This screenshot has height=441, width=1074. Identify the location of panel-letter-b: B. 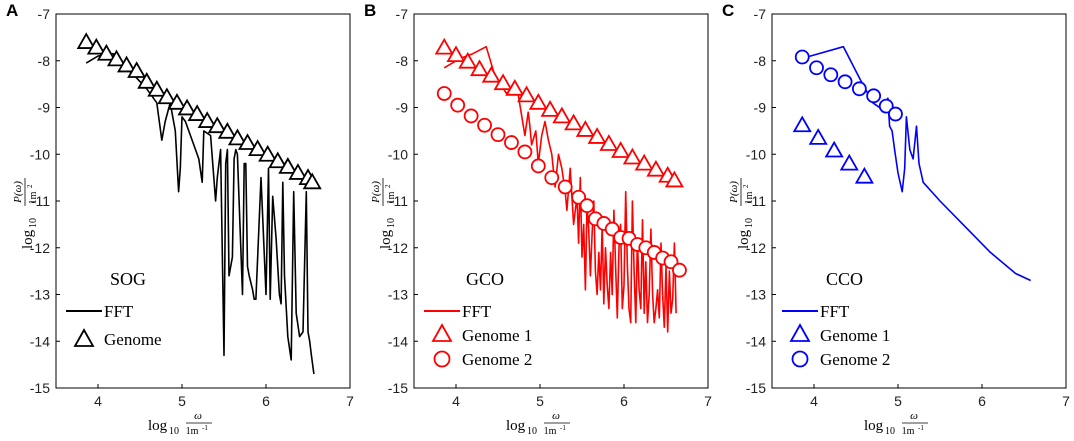
(370, 10).